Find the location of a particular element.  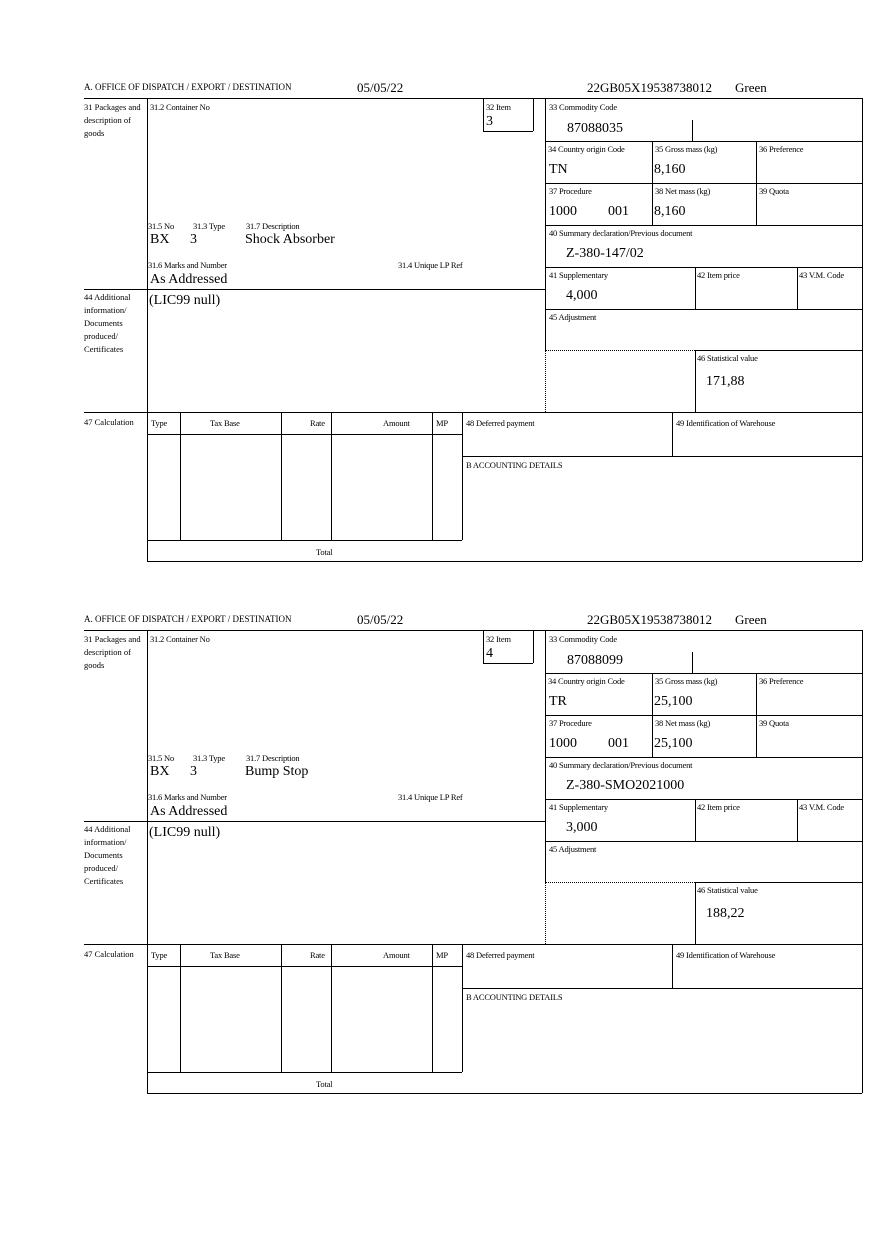

net-mass: 25,100 is located at coordinates (673, 743).